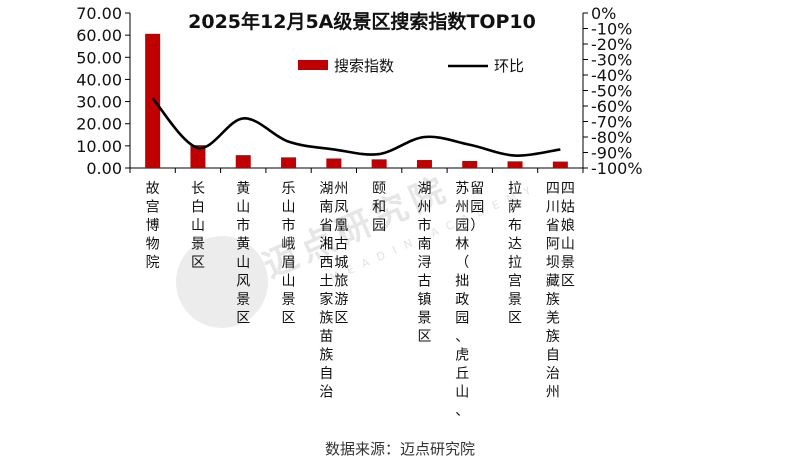 The image size is (800, 468). I want to click on category-label-char: 峨, so click(289, 245).